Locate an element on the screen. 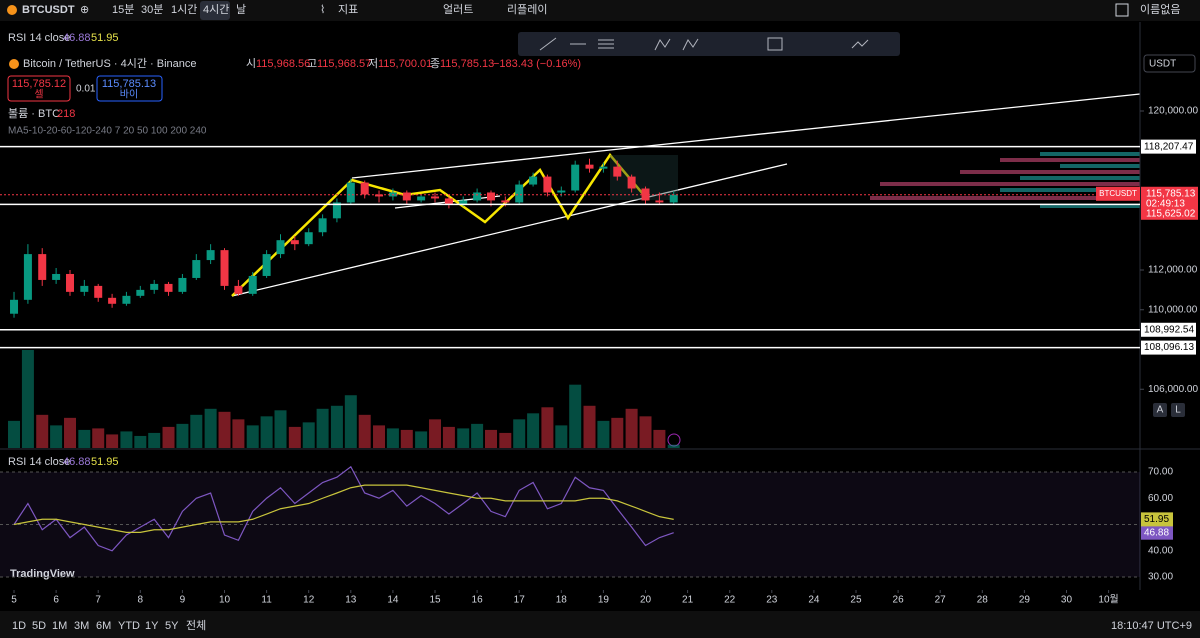 Image resolution: width=1200 pixels, height=638 pixels. range-button: 5Y is located at coordinates (172, 626).